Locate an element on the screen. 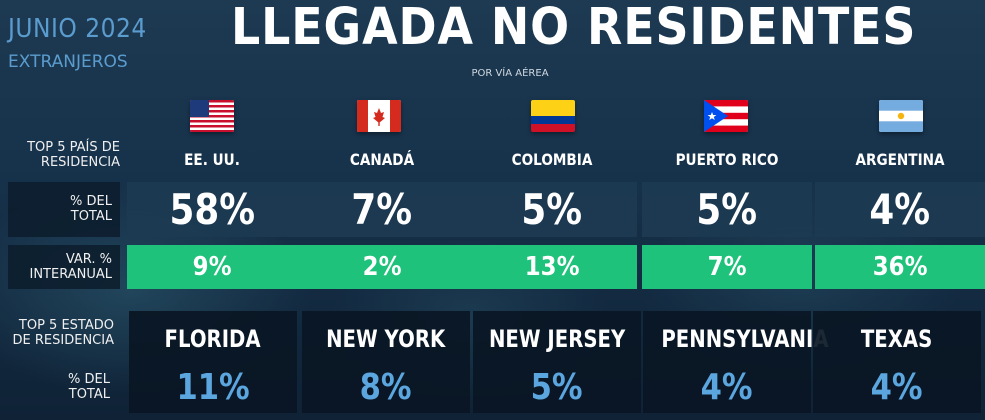 The image size is (985, 420). state-name-text: TEXAS is located at coordinates (897, 339).